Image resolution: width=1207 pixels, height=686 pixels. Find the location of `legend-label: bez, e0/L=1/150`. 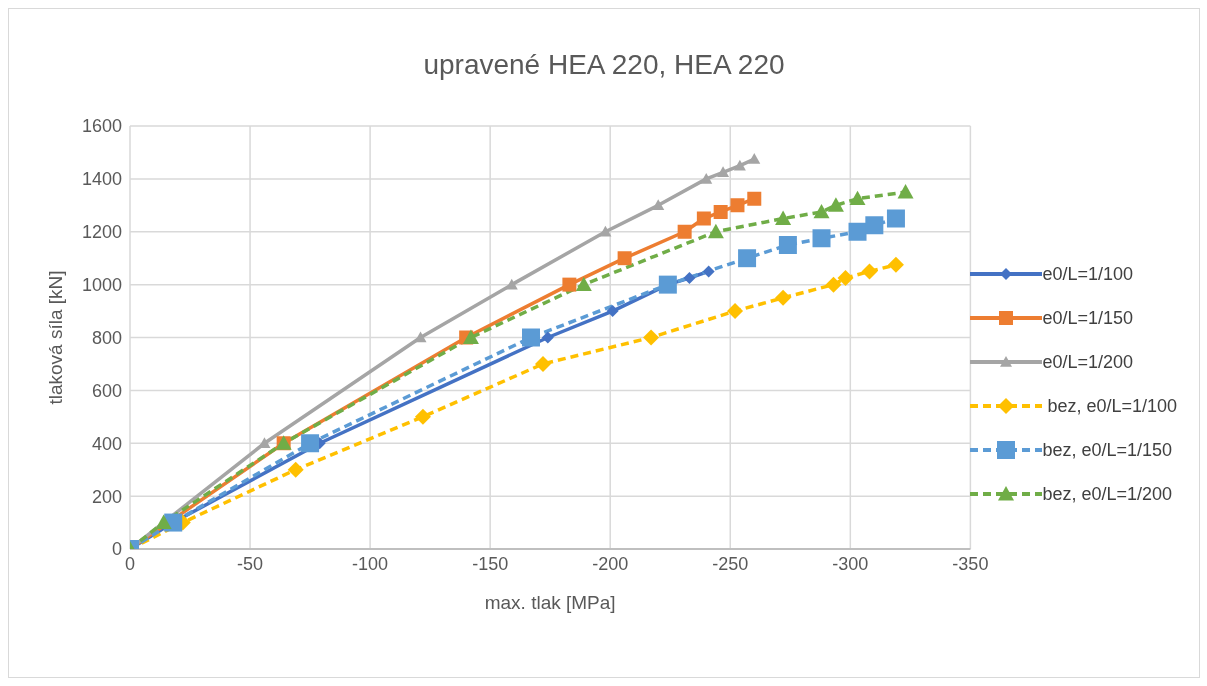

legend-label: bez, e0/L=1/150 is located at coordinates (1107, 450).